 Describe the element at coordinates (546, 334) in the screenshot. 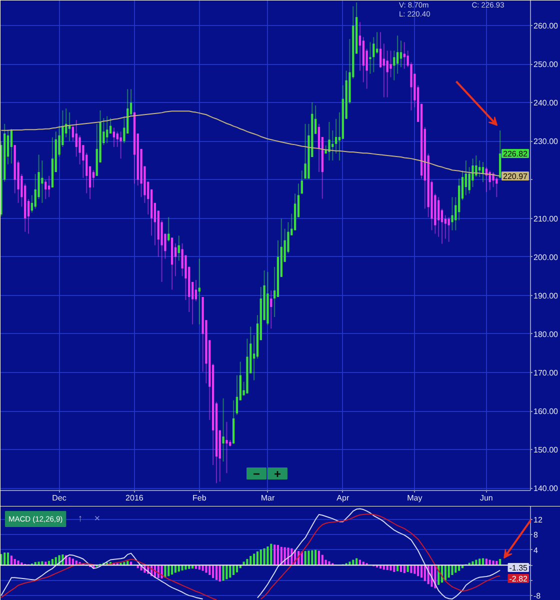

I see `y-tick-label: 180.00` at that location.